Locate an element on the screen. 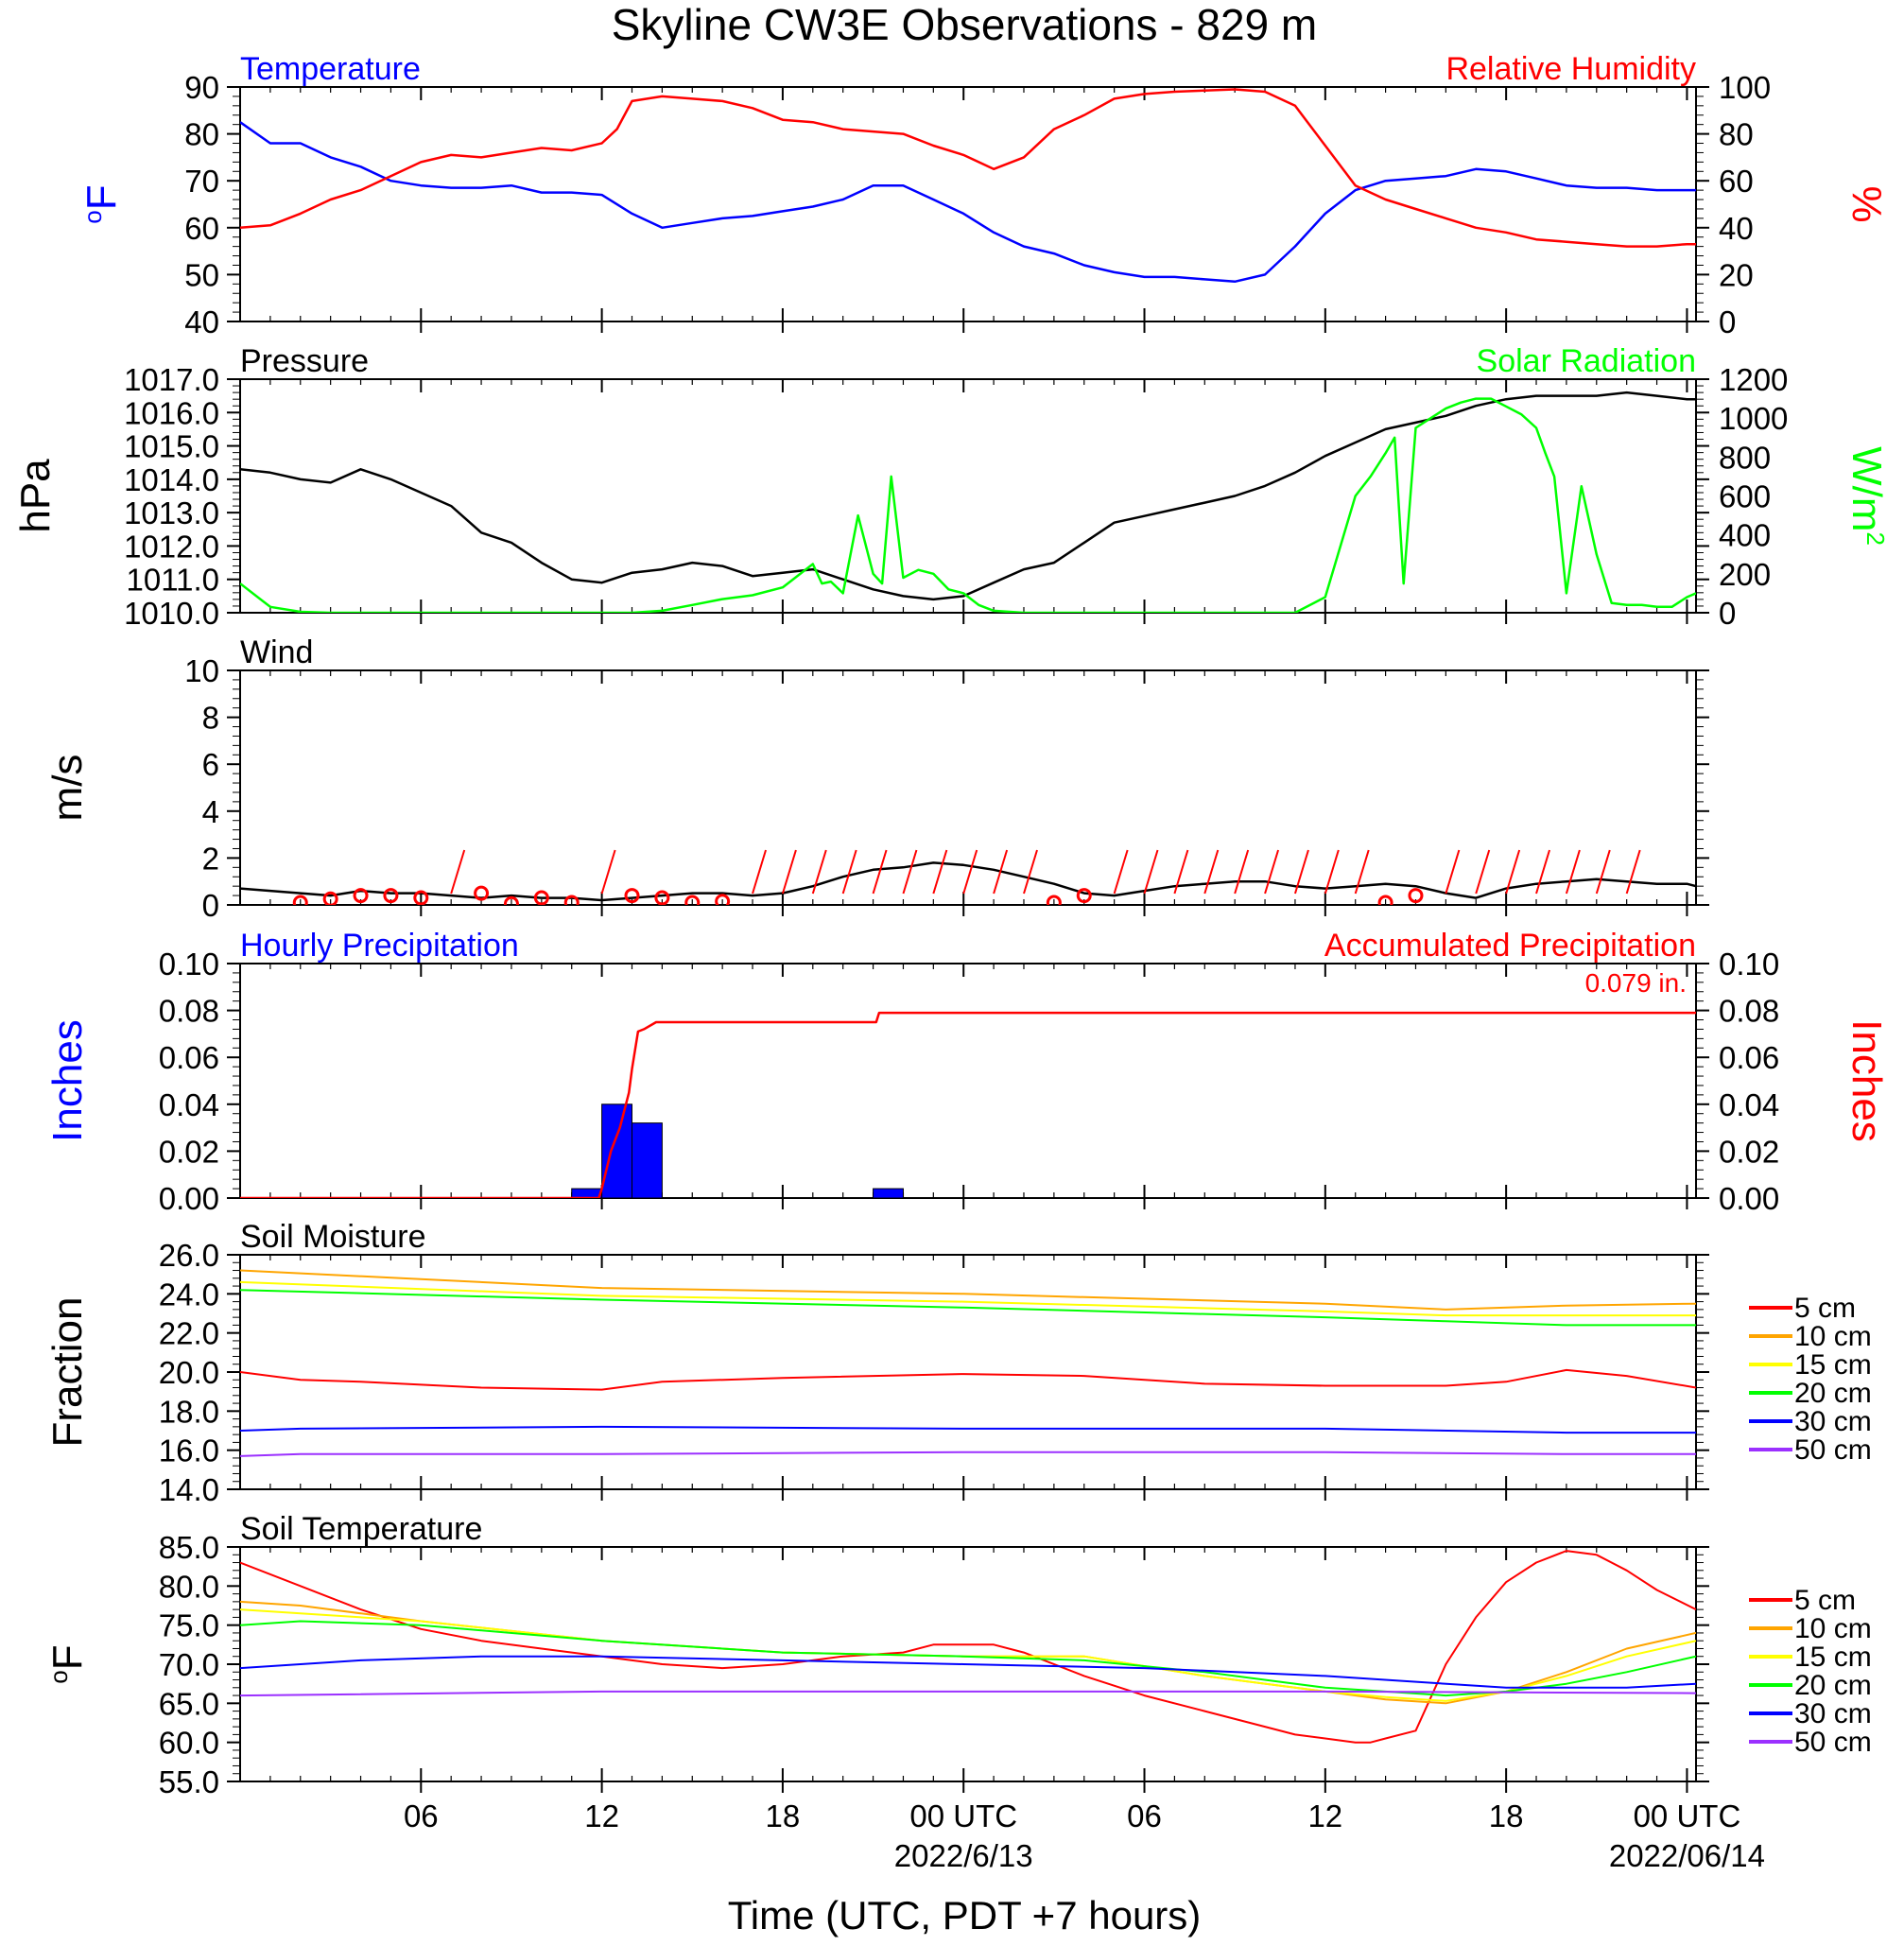 The image size is (1904, 1946). left-y-tick-label: 4 is located at coordinates (211, 812).